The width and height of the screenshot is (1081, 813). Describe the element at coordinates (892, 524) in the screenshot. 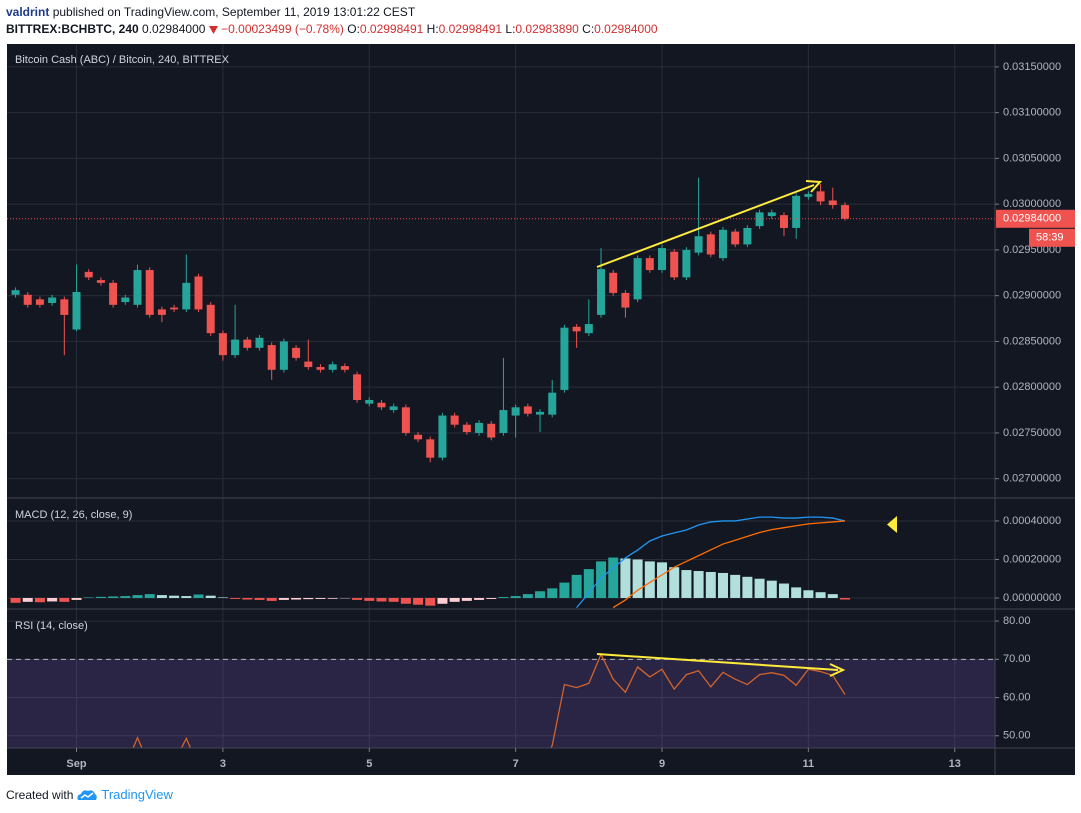

I see `marker-triangle` at that location.